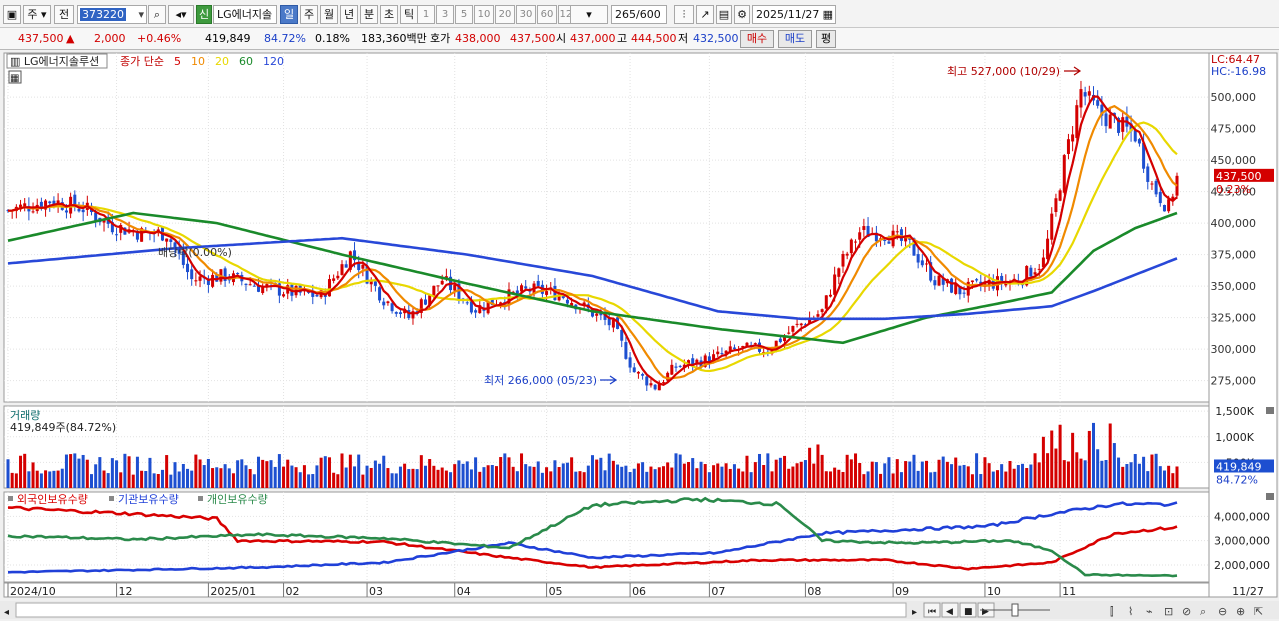 The width and height of the screenshot is (1279, 621). What do you see at coordinates (289, 14) in the screenshot?
I see `period-button: 일` at bounding box center [289, 14].